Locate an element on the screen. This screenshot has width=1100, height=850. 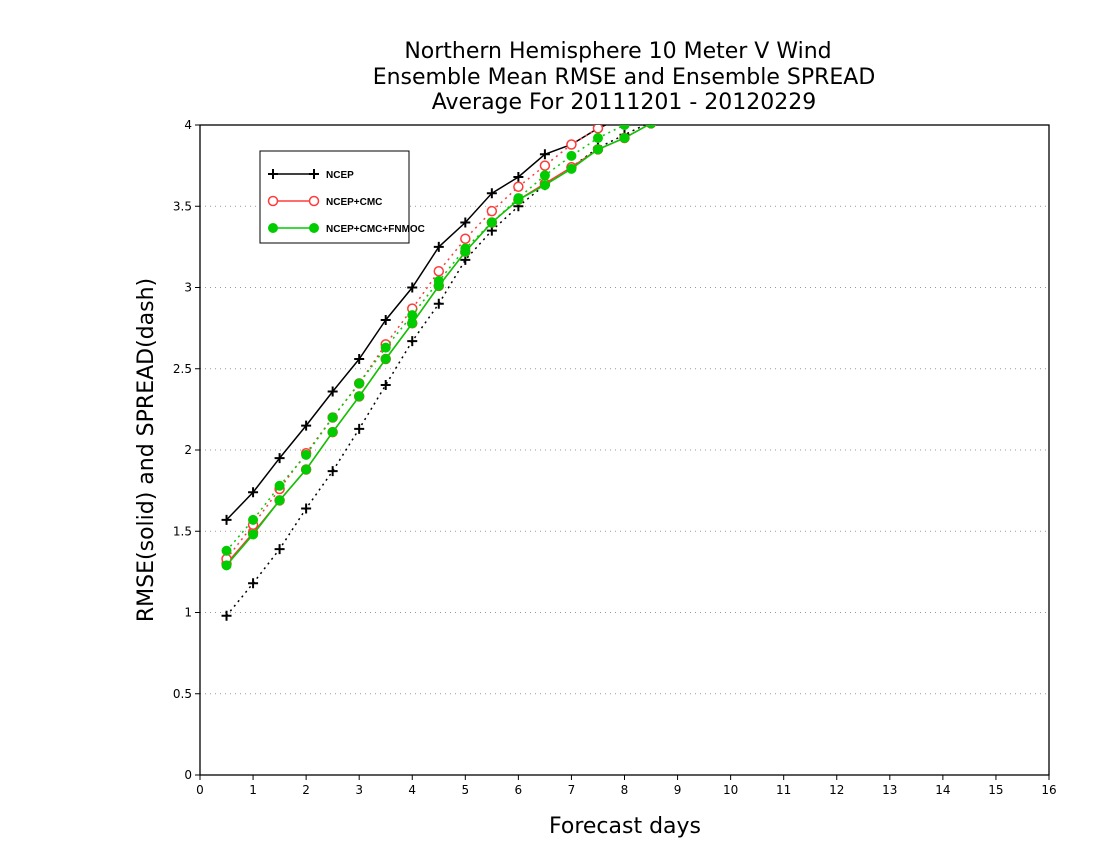
legend-item-ncep-label: NCEP is located at coordinates (340, 175).